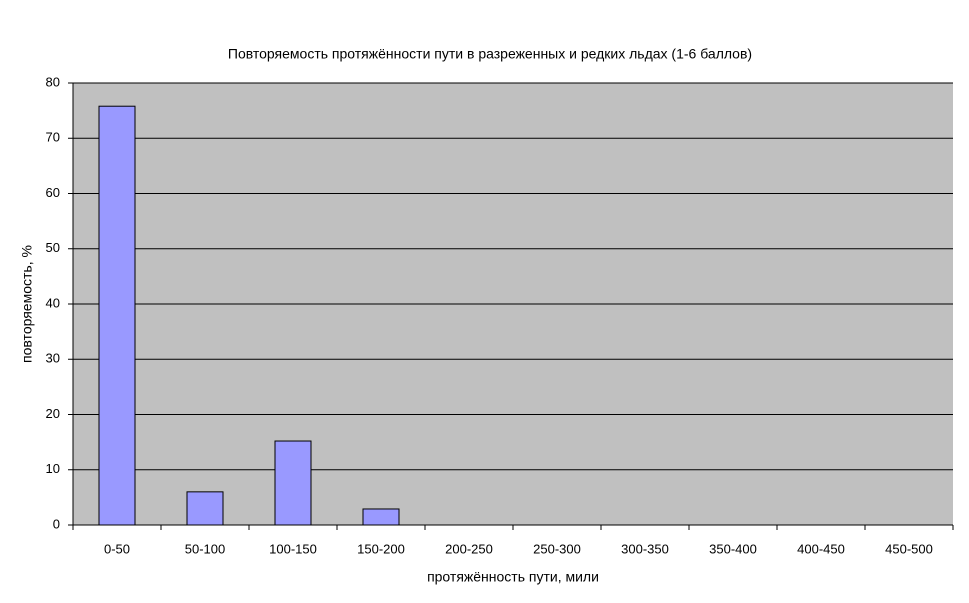  I want to click on y-axis-label: повторяемость, %, so click(27, 304).